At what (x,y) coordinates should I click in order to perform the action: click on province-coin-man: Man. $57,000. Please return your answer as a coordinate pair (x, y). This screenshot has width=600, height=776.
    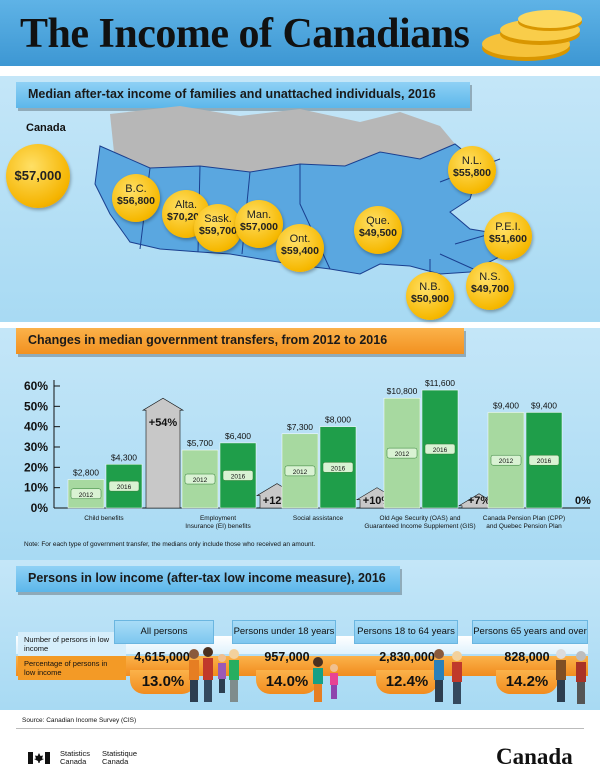
    Looking at the image, I should click on (259, 224).